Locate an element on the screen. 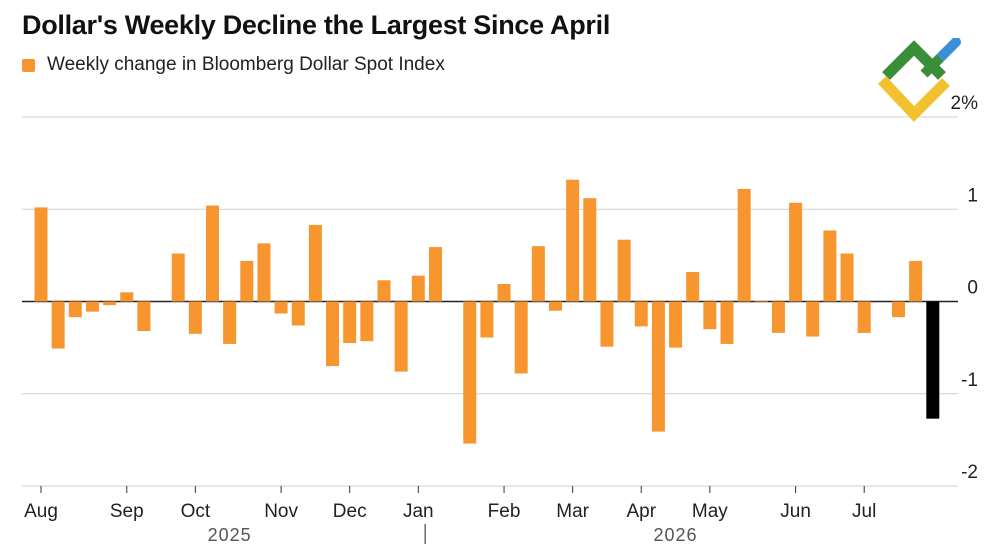 The width and height of the screenshot is (1000, 545). x-tick-label: May is located at coordinates (710, 511).